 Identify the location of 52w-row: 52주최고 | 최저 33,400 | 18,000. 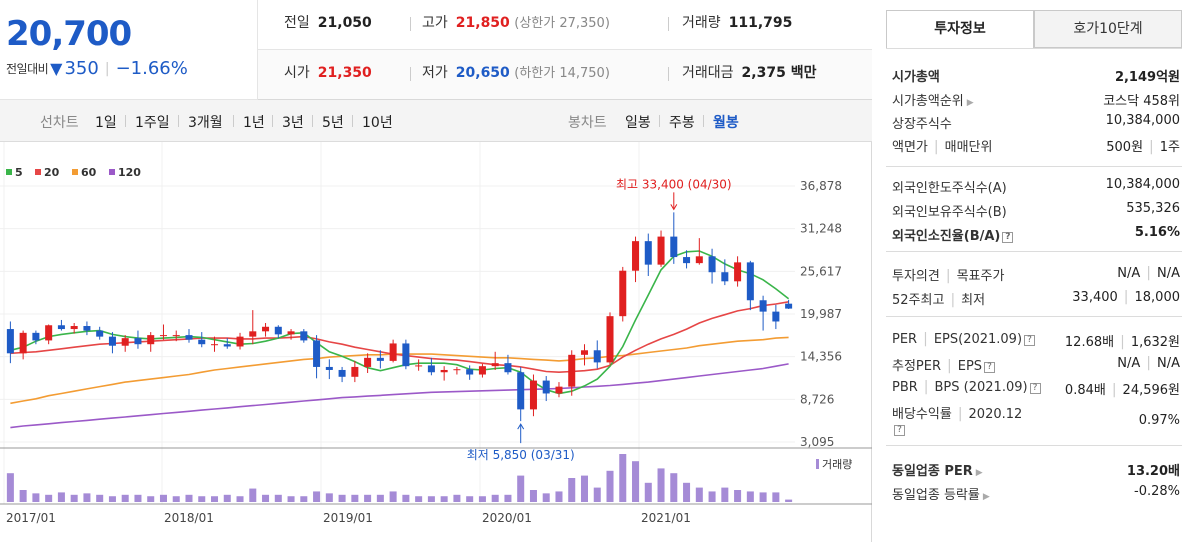
(1036, 298).